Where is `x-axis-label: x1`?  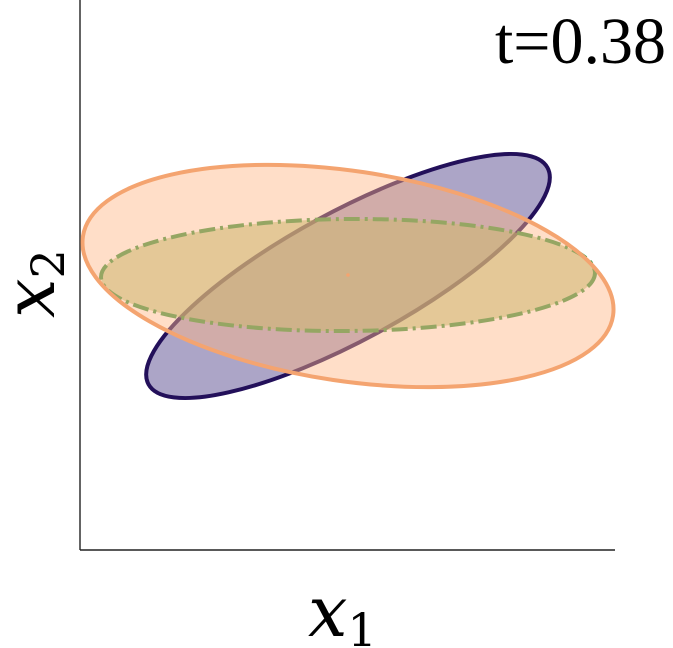 x-axis-label: x1 is located at coordinates (342, 609).